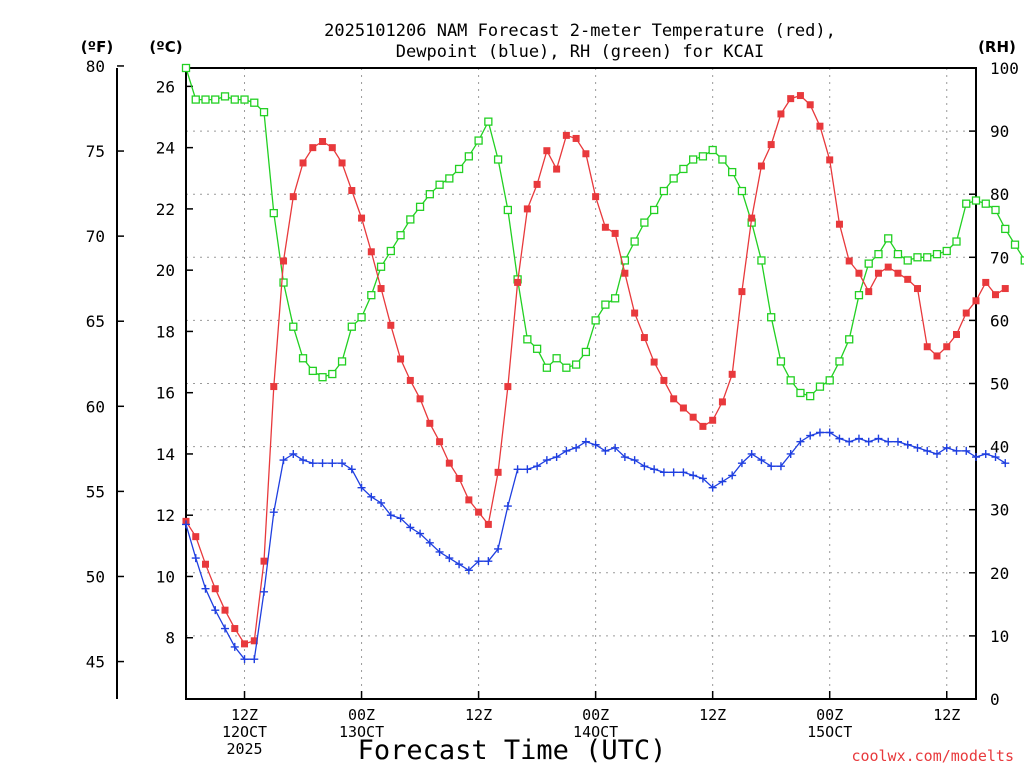 The image size is (1024, 768). Describe the element at coordinates (580, 52) in the screenshot. I see `chart-title-line2: Dewpoint (blue), RH (green) for KCAI` at that location.